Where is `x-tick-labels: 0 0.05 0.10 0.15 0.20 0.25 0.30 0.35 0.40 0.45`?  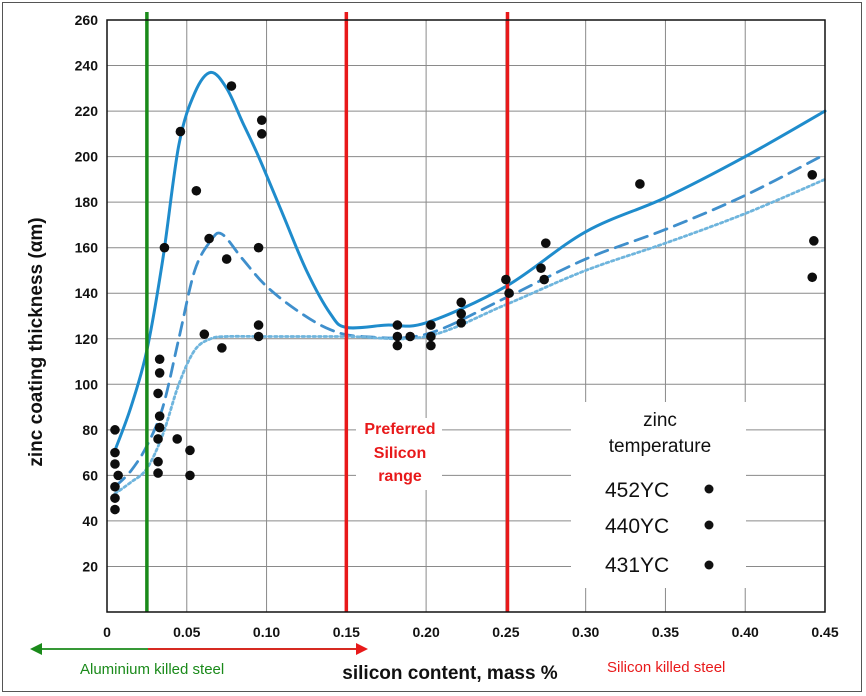 x-tick-labels: 0 0.05 0.10 0.15 0.20 0.25 0.30 0.35 0.40 0.45 is located at coordinates (471, 632).